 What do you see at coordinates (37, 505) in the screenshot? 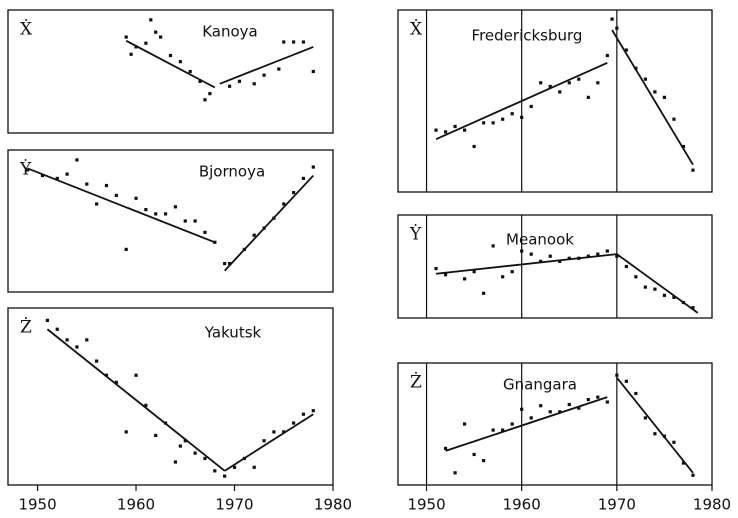
I see `x-tick-label: 1950` at bounding box center [37, 505].